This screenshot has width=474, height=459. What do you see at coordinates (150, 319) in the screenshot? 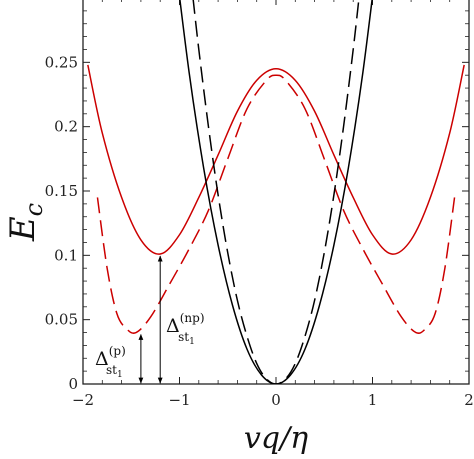
I see `annotation-layer: Δ(np) st1 Δ(p) st1` at bounding box center [150, 319].